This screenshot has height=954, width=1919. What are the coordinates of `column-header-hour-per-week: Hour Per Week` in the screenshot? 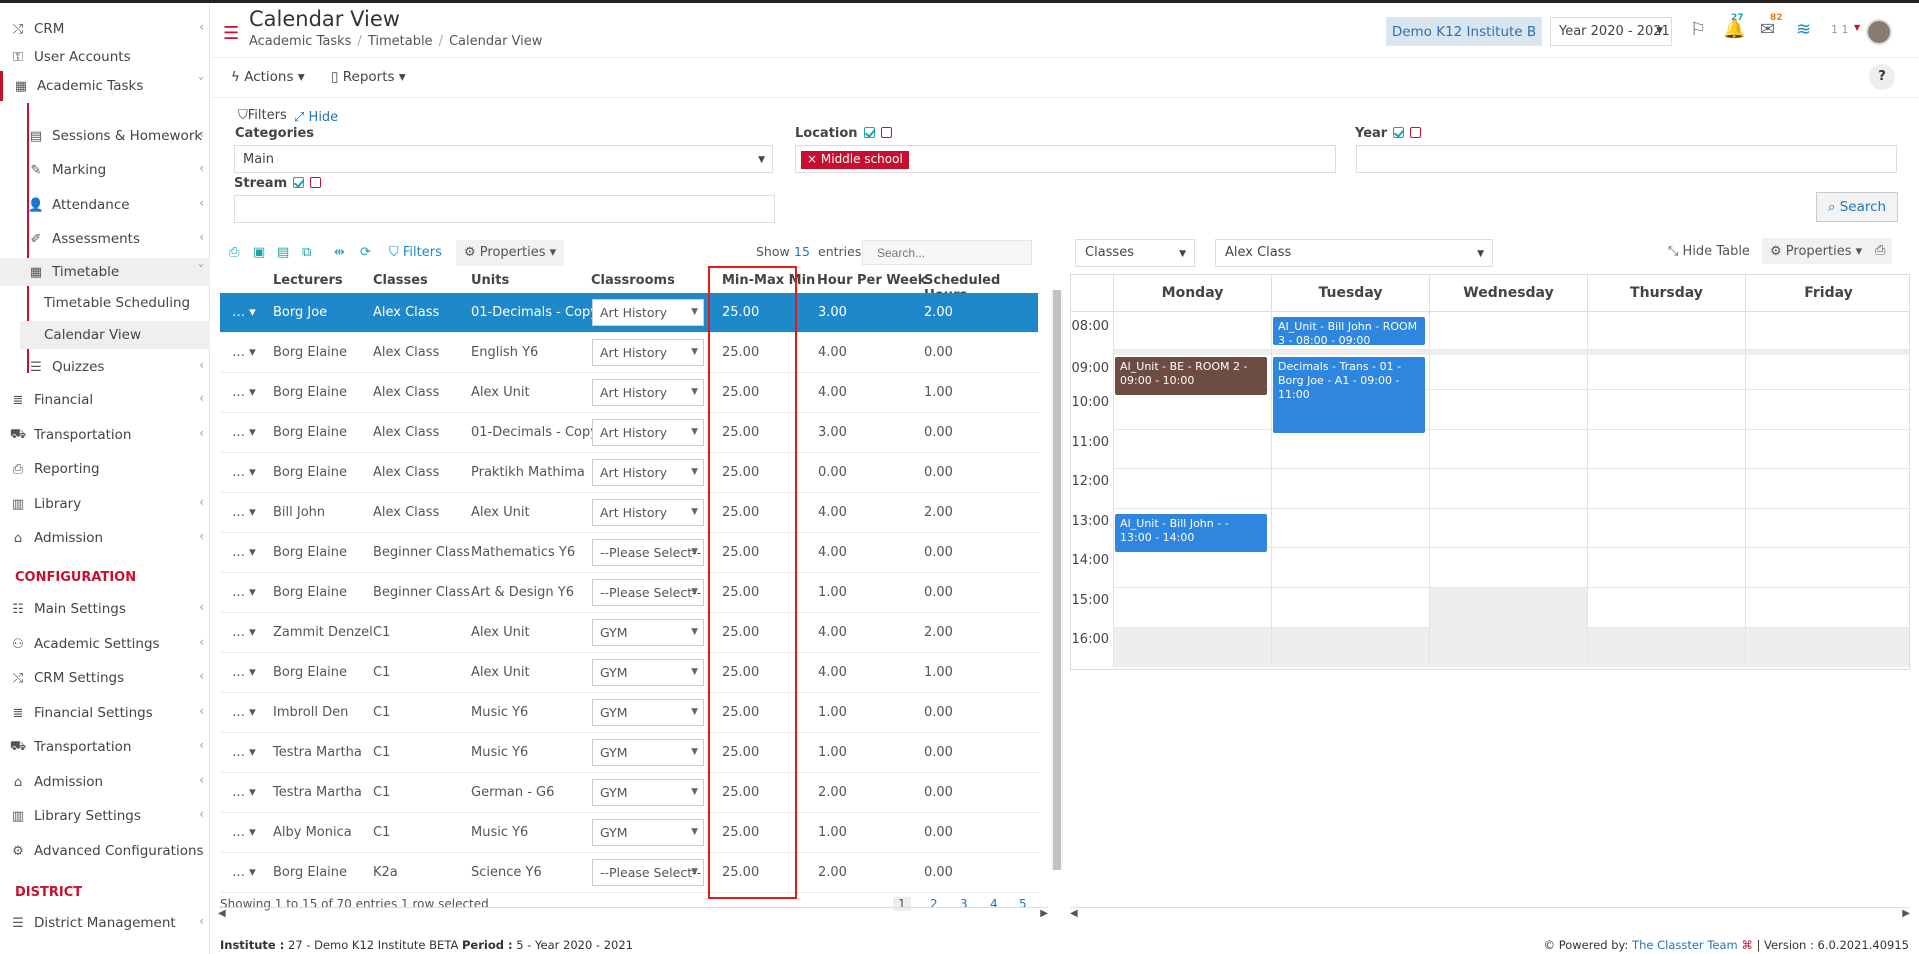 It's located at (872, 280).